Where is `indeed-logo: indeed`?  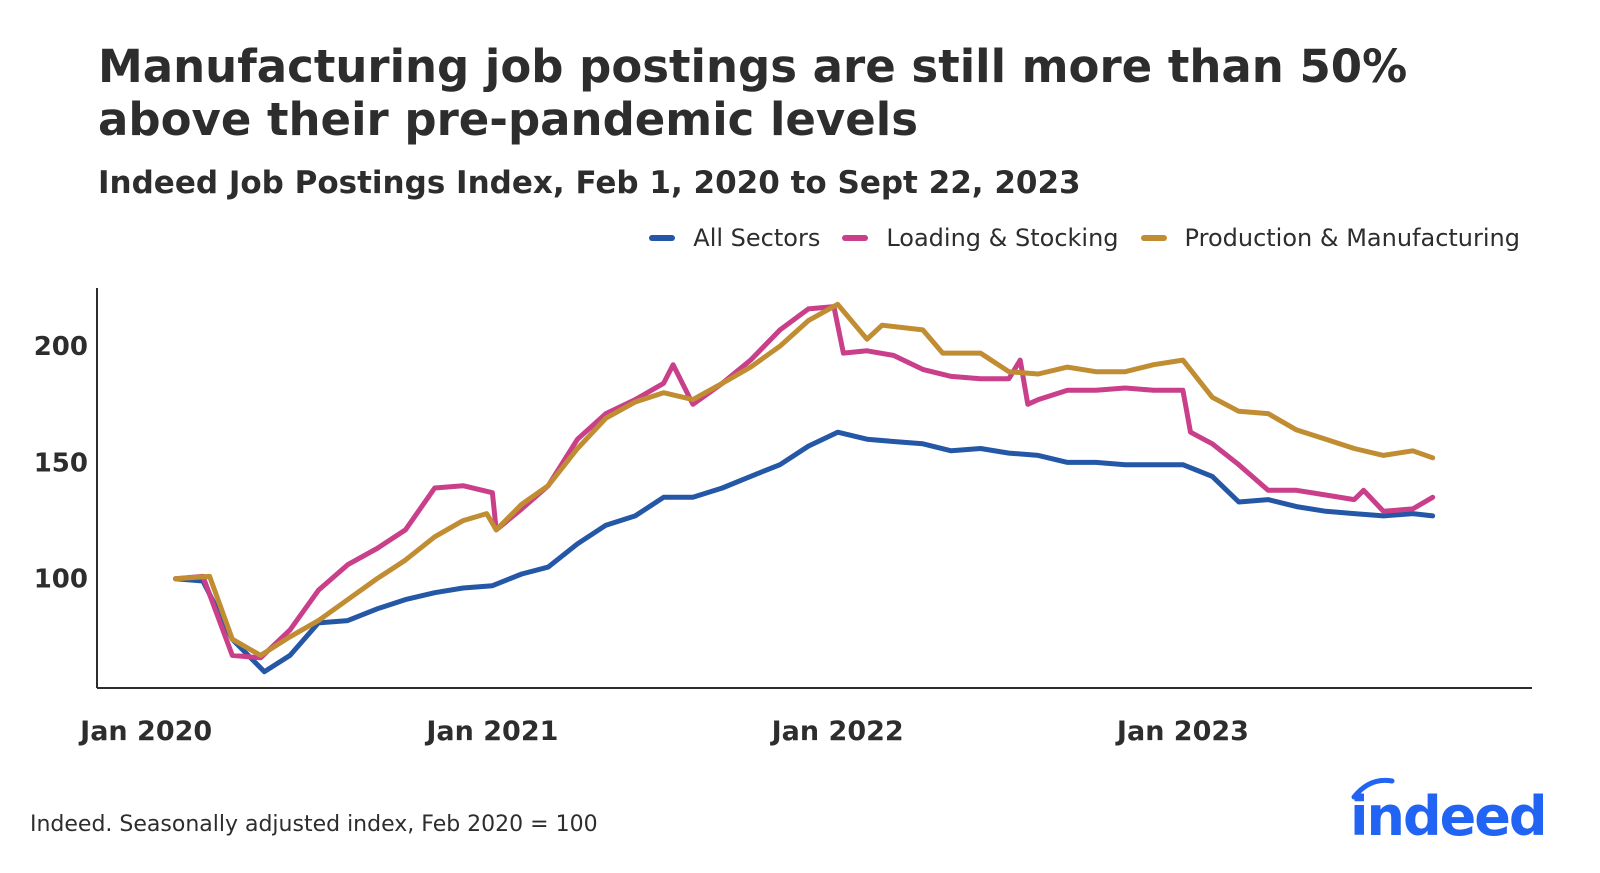
indeed-logo: indeed is located at coordinates (1447, 811).